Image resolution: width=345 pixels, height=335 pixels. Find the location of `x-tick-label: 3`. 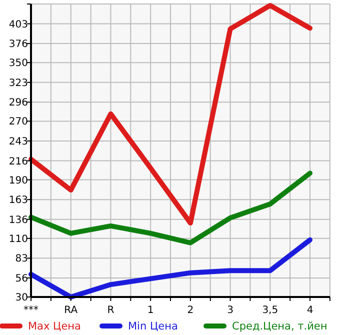

x-tick-label: 3 is located at coordinates (230, 310).